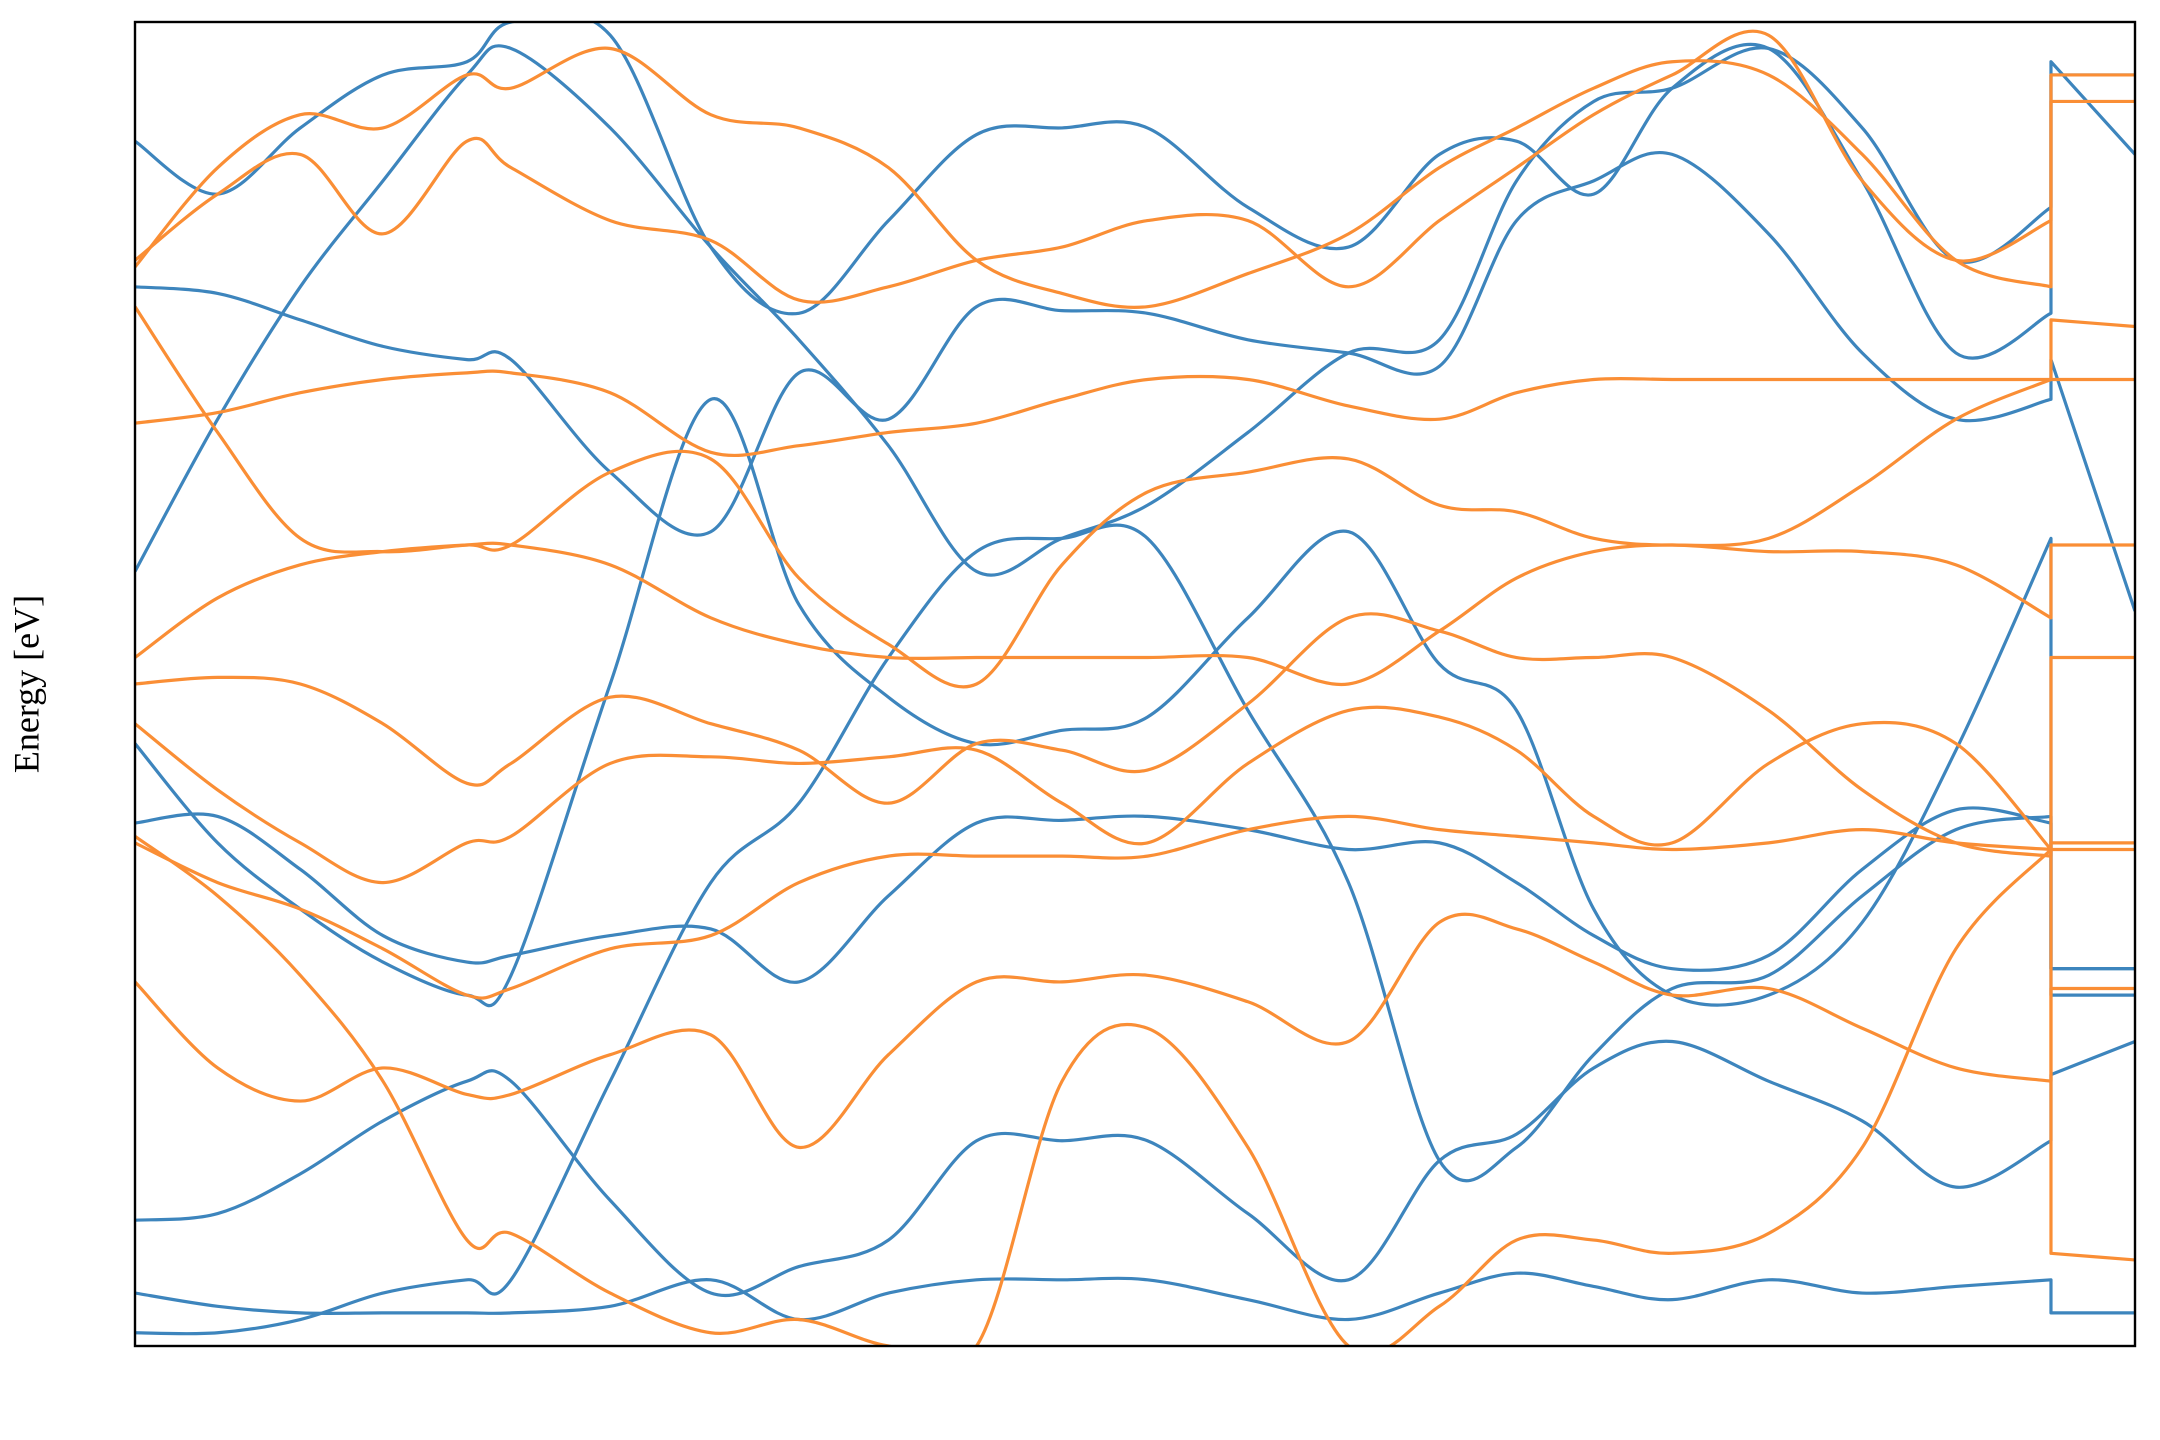 The height and width of the screenshot is (1440, 2160). What do you see at coordinates (26, 684) in the screenshot?
I see `y-axis-label: Energy [eV]` at bounding box center [26, 684].